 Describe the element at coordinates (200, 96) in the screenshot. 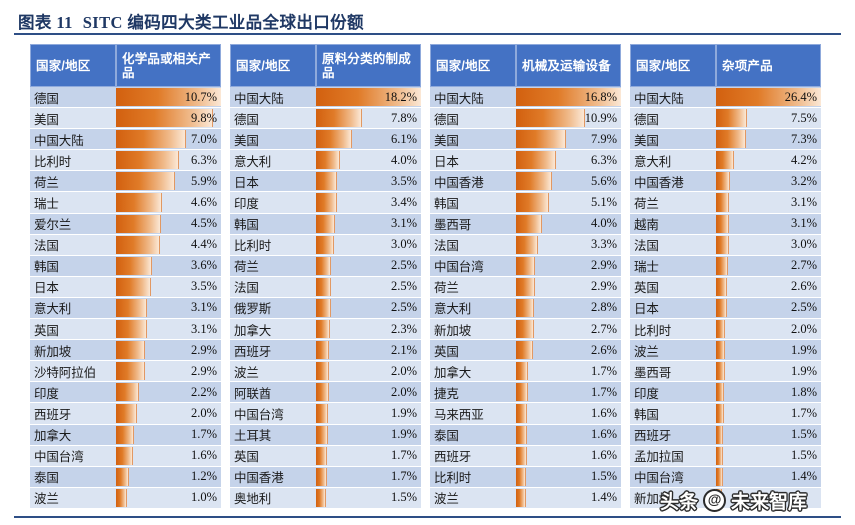

I see `cell-share-value: 10.7%` at that location.